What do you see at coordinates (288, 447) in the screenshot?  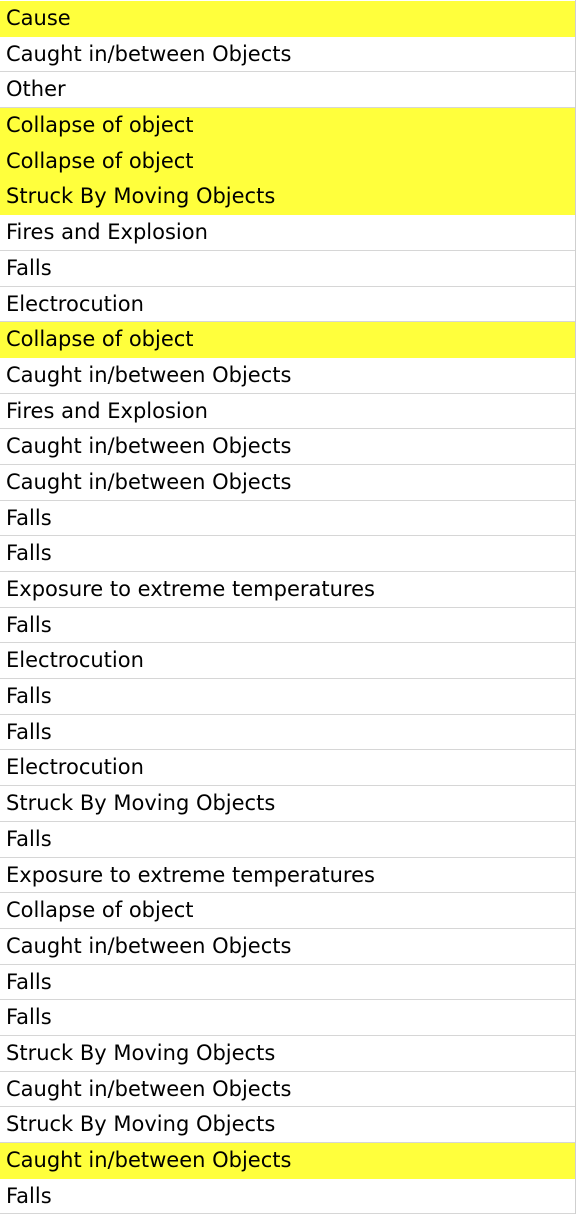 I see `cell-12: Caught in/between Objects` at bounding box center [288, 447].